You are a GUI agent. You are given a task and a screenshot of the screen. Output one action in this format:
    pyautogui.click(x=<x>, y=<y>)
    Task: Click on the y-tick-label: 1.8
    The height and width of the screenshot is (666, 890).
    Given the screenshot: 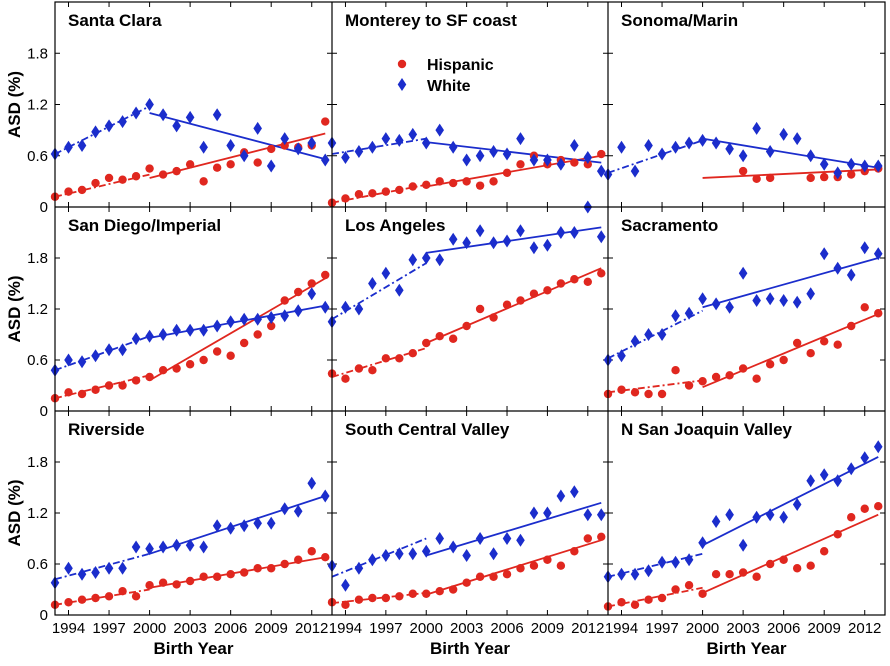 What is the action you would take?
    pyautogui.click(x=37, y=462)
    